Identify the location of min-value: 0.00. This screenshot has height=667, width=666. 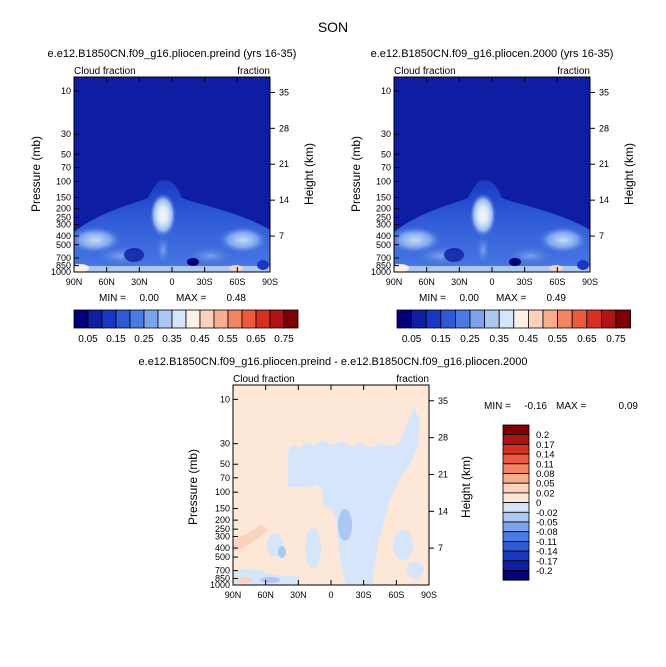
(470, 298).